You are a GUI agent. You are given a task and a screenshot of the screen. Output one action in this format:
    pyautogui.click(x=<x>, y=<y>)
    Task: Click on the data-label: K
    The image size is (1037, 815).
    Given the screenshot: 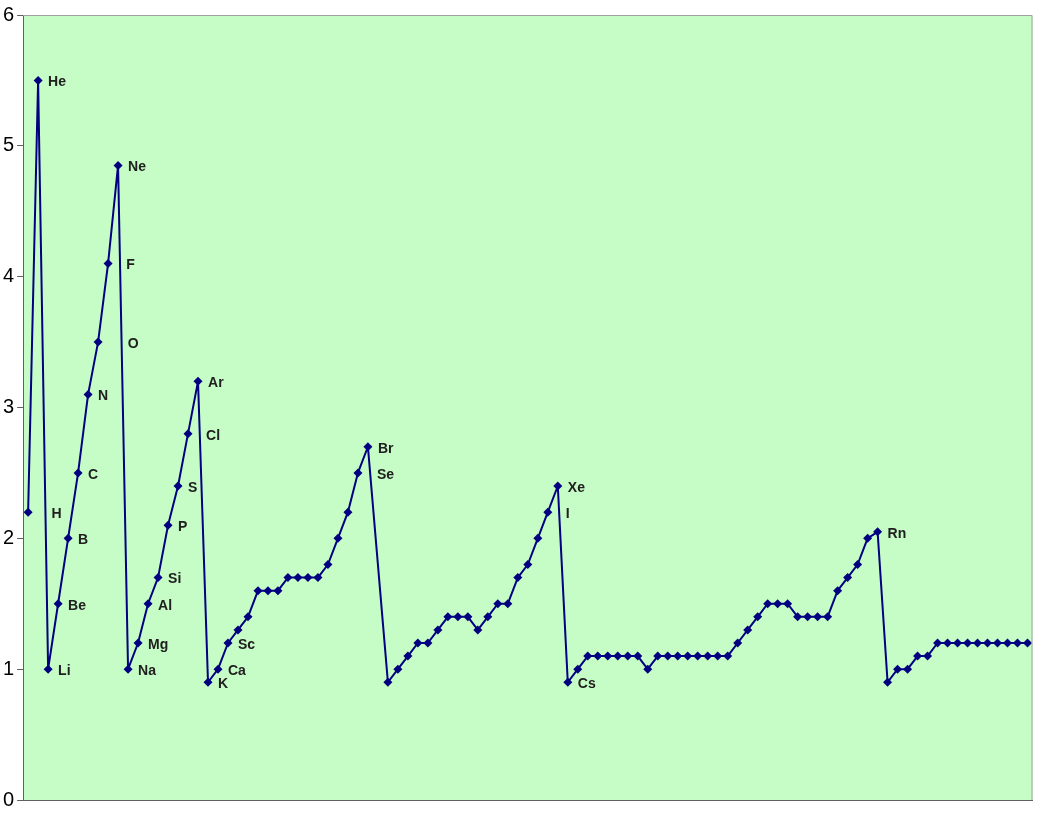 What is the action you would take?
    pyautogui.click(x=223, y=683)
    